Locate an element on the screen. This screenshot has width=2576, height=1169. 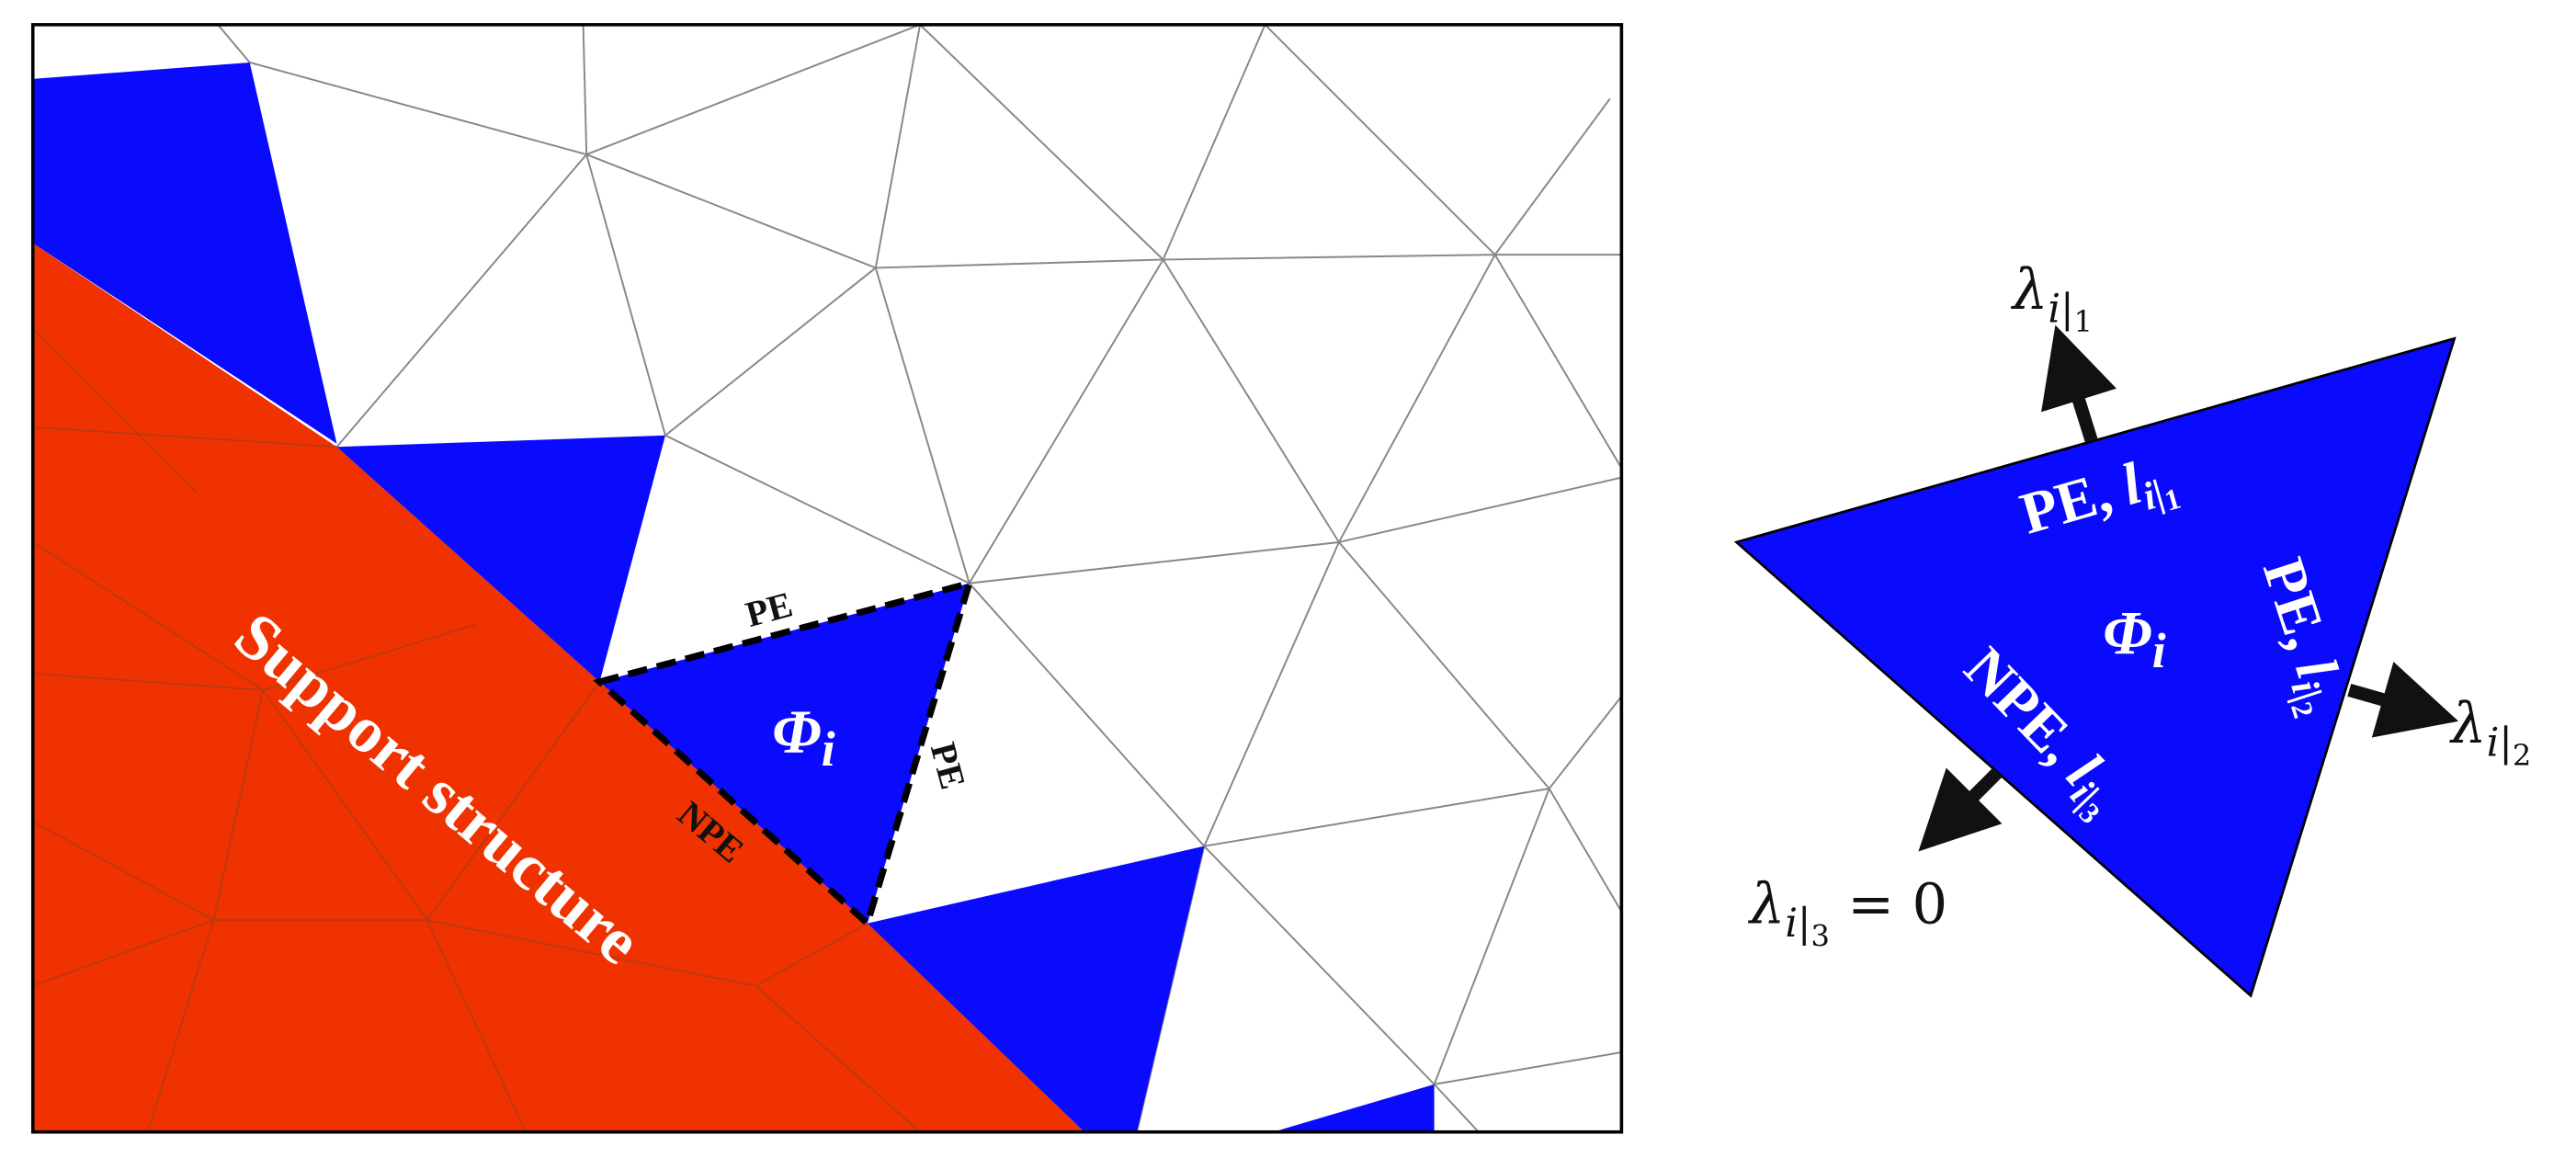
phi-outline is located at coordinates (783, 754).